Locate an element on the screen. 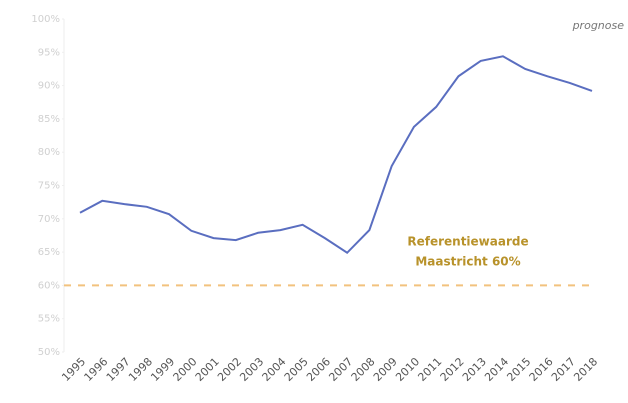  reference-label: Maastricht 60% is located at coordinates (467, 262).